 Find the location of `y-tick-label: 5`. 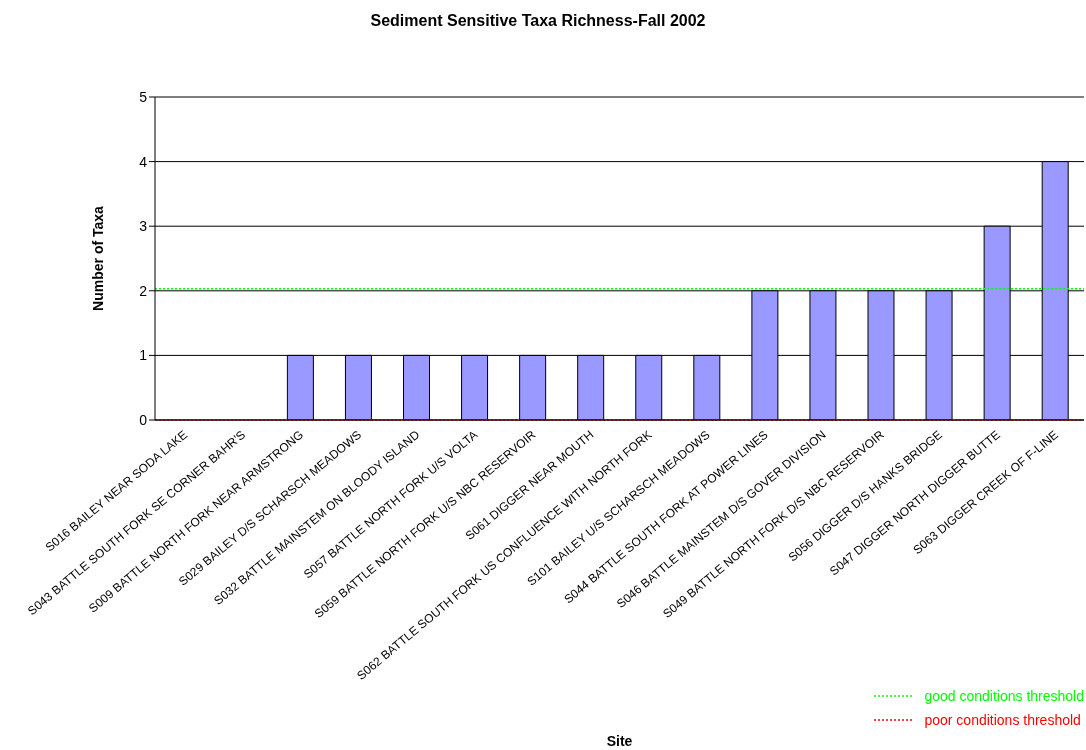

y-tick-label: 5 is located at coordinates (143, 96).